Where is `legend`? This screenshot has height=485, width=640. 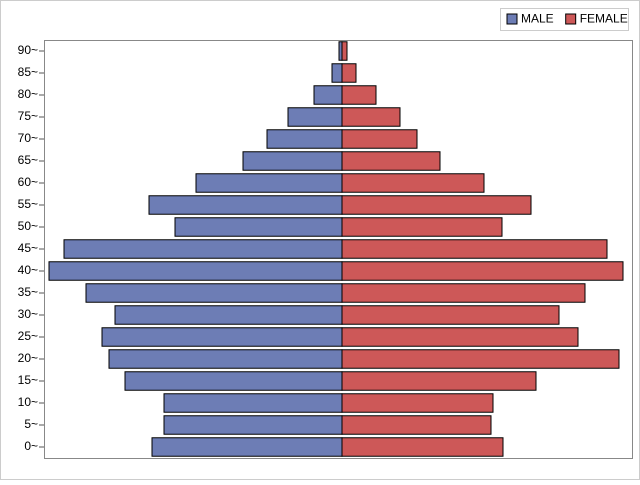 legend is located at coordinates (564, 19).